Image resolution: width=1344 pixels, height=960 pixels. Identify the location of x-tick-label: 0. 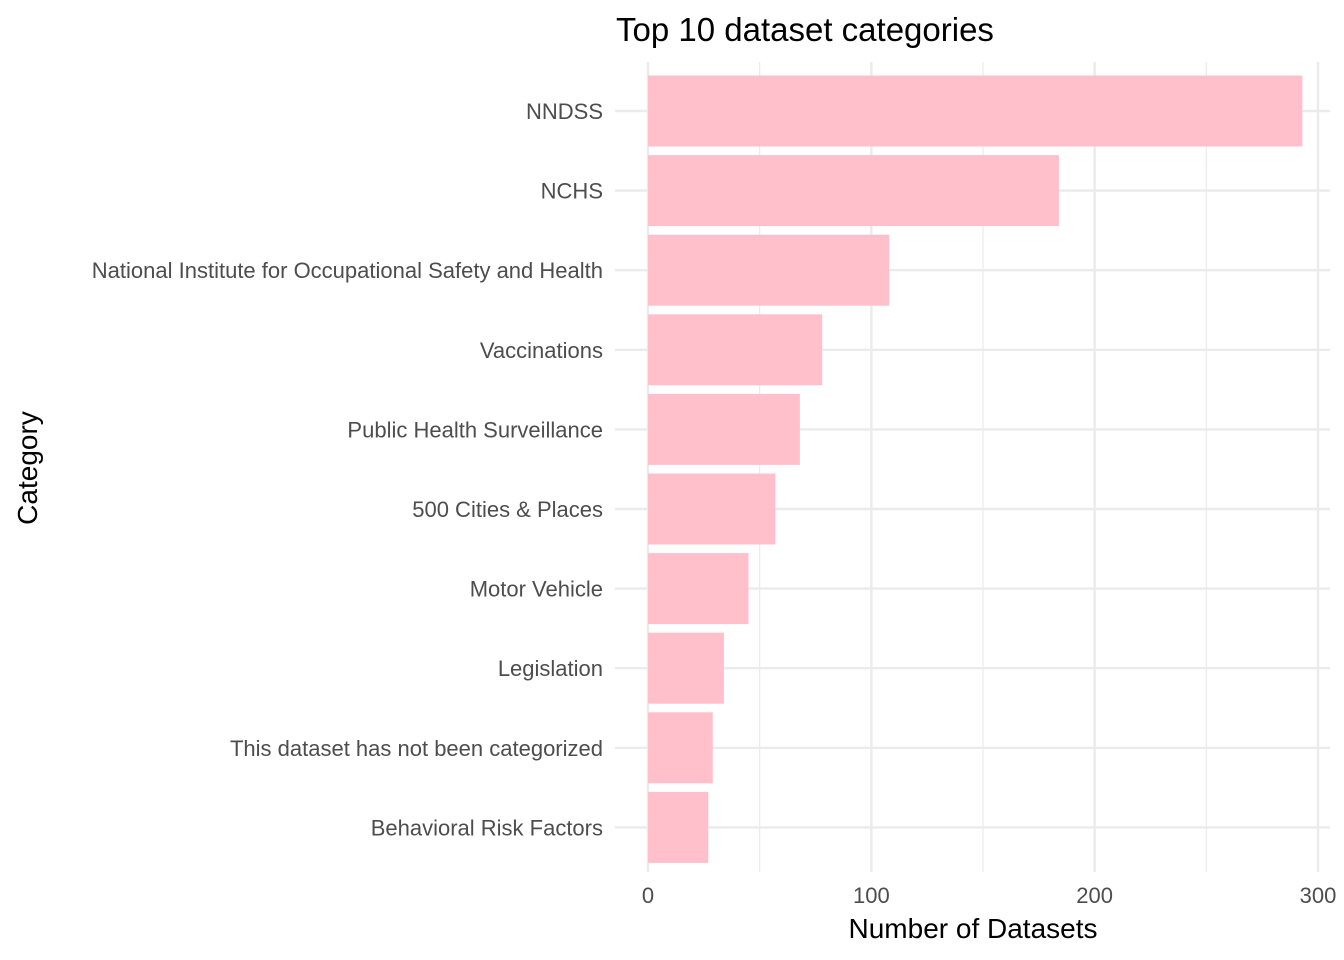
(648, 895).